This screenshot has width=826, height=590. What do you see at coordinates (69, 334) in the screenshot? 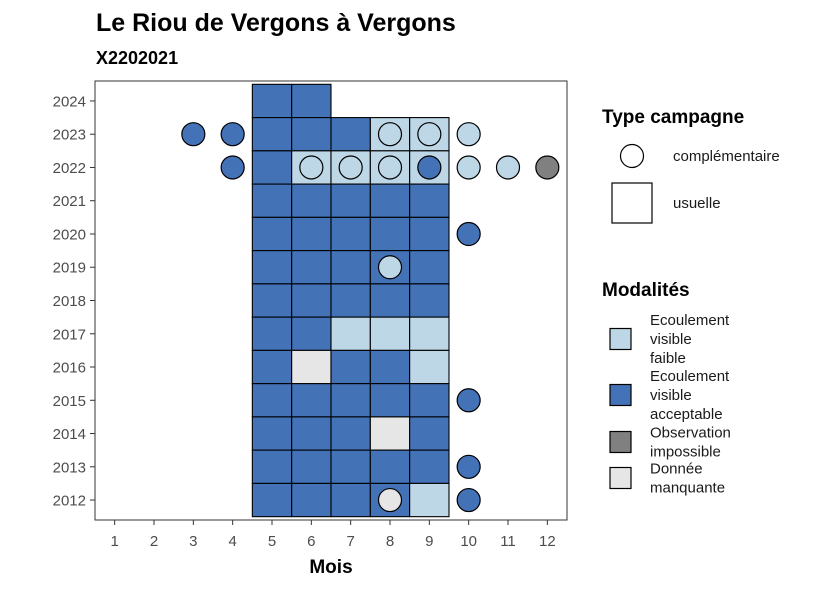
I see `y-tick-label: 2017` at bounding box center [69, 334].